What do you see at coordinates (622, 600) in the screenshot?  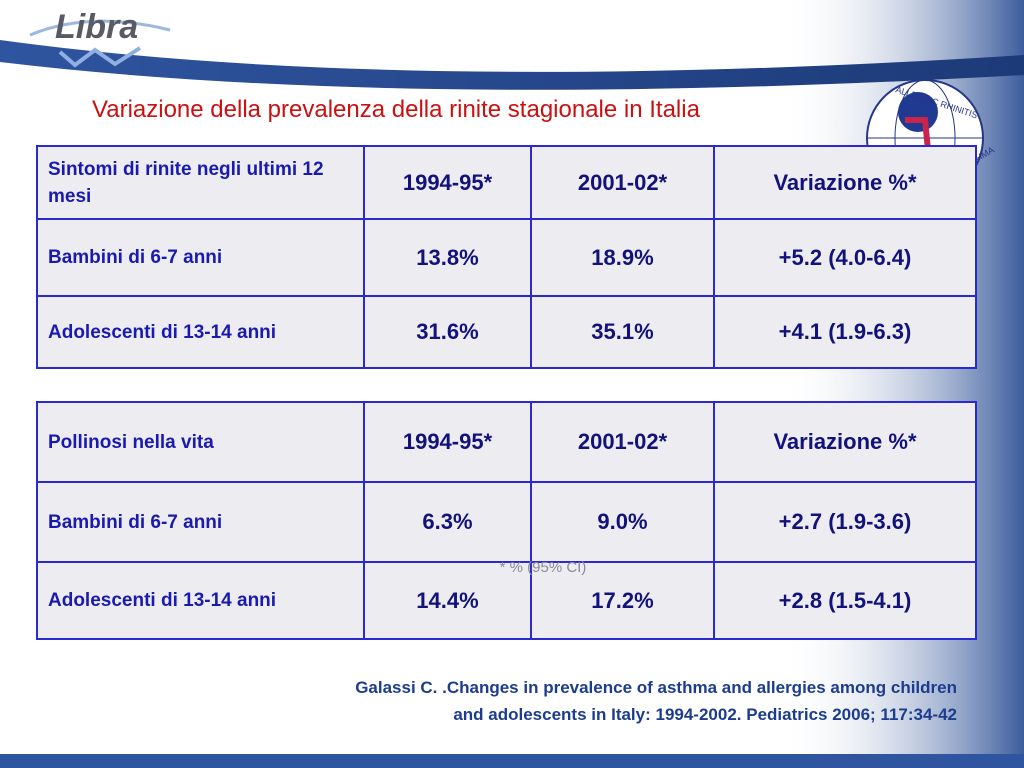 I see `cell: 17.2%` at bounding box center [622, 600].